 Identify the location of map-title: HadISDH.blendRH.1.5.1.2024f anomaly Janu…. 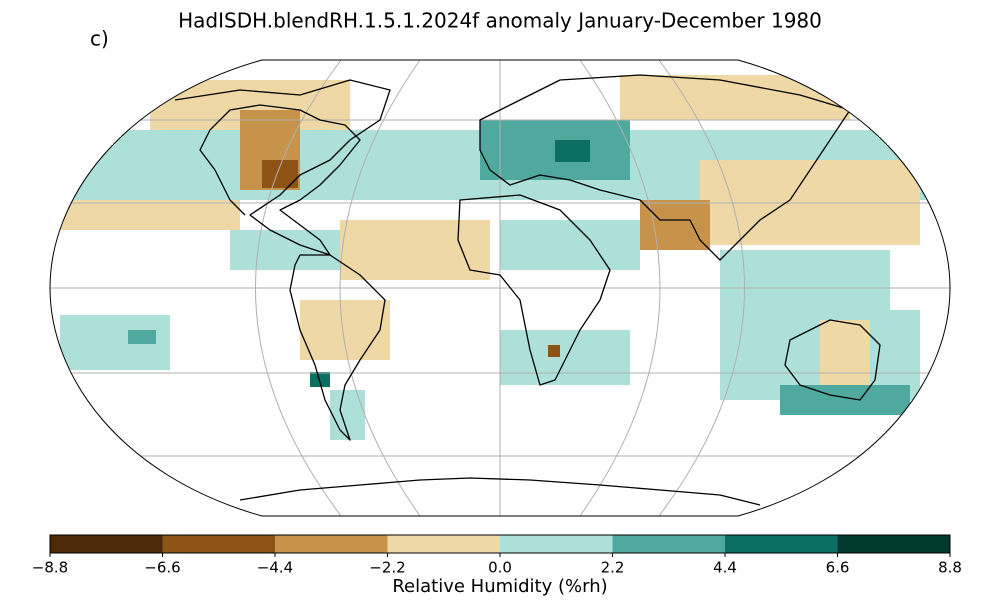
(500, 21).